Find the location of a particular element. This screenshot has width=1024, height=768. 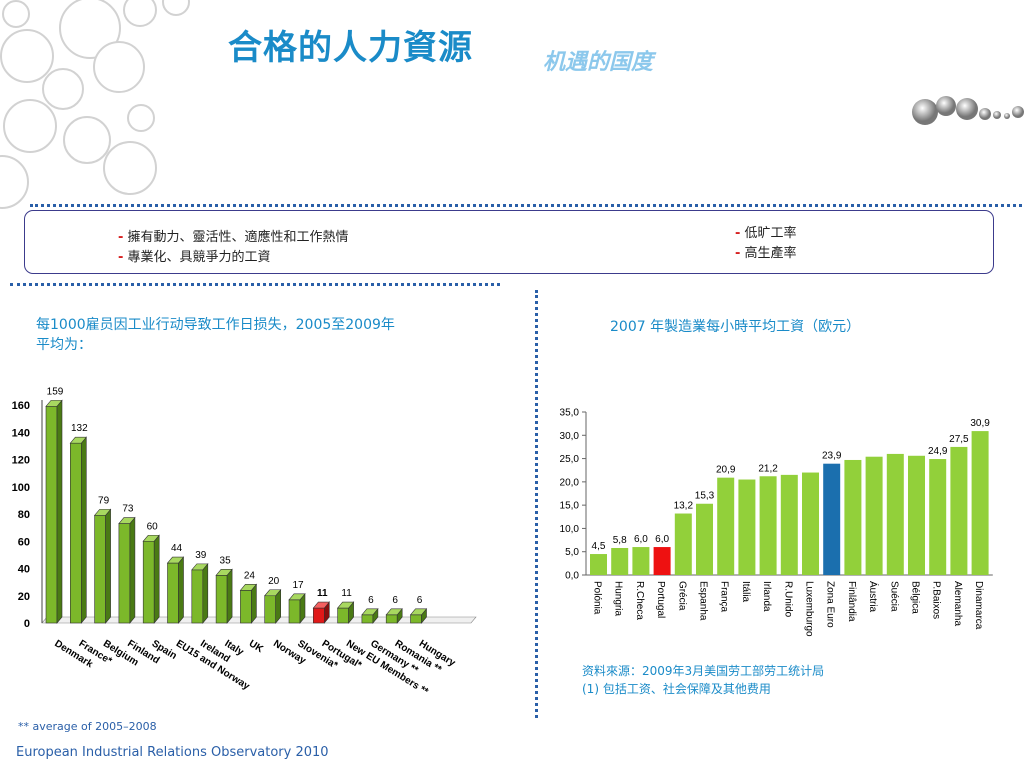

source-line-2: (1) 包括工资、社会保障及其他费用 is located at coordinates (676, 689).